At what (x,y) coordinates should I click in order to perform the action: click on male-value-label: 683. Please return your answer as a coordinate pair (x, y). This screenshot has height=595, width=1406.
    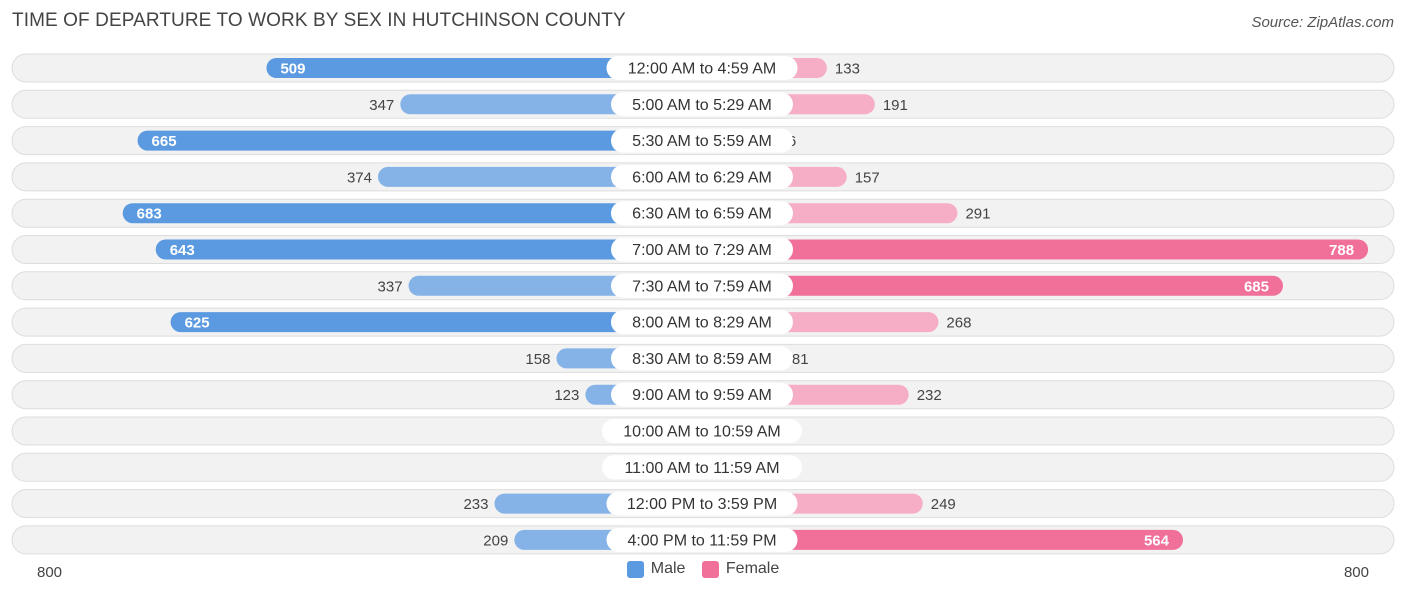
    Looking at the image, I should click on (149, 214).